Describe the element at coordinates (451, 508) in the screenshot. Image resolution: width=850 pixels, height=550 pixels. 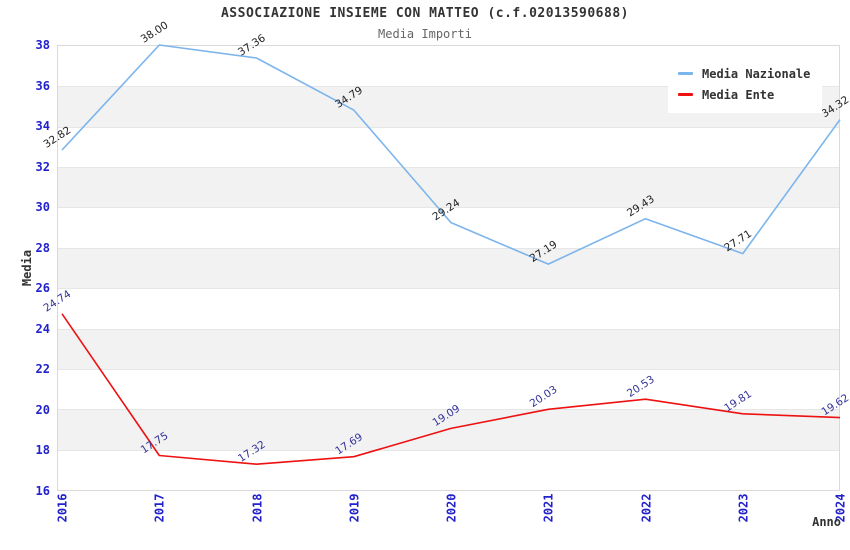
I see `x-tick-label: 2020` at that location.